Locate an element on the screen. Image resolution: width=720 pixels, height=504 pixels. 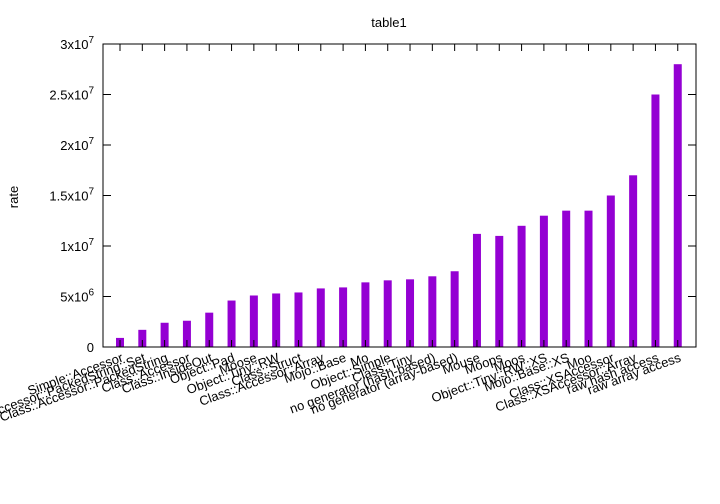
x-tick-label: Mo is located at coordinates (359, 360).